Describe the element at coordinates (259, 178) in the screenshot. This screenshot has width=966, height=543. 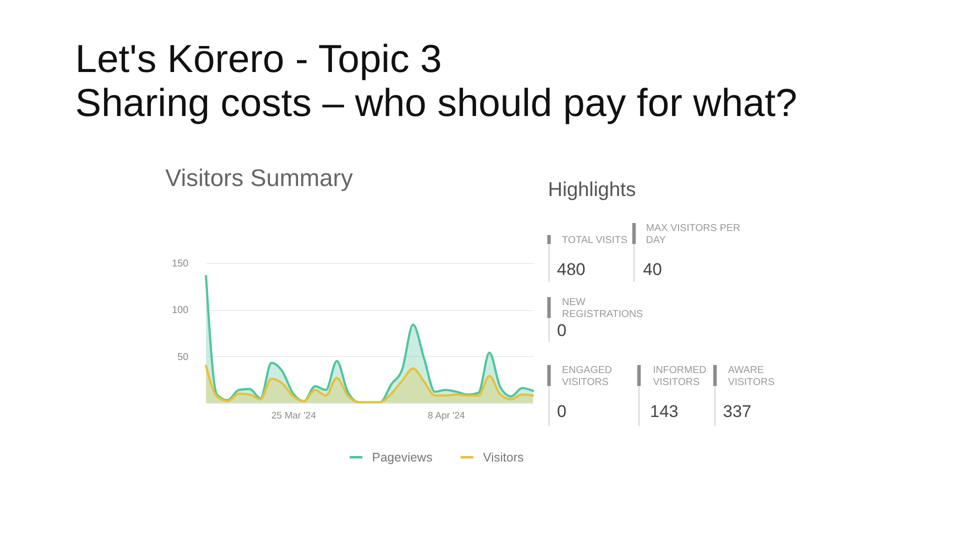
I see `chart-title: Visitors Summary` at that location.